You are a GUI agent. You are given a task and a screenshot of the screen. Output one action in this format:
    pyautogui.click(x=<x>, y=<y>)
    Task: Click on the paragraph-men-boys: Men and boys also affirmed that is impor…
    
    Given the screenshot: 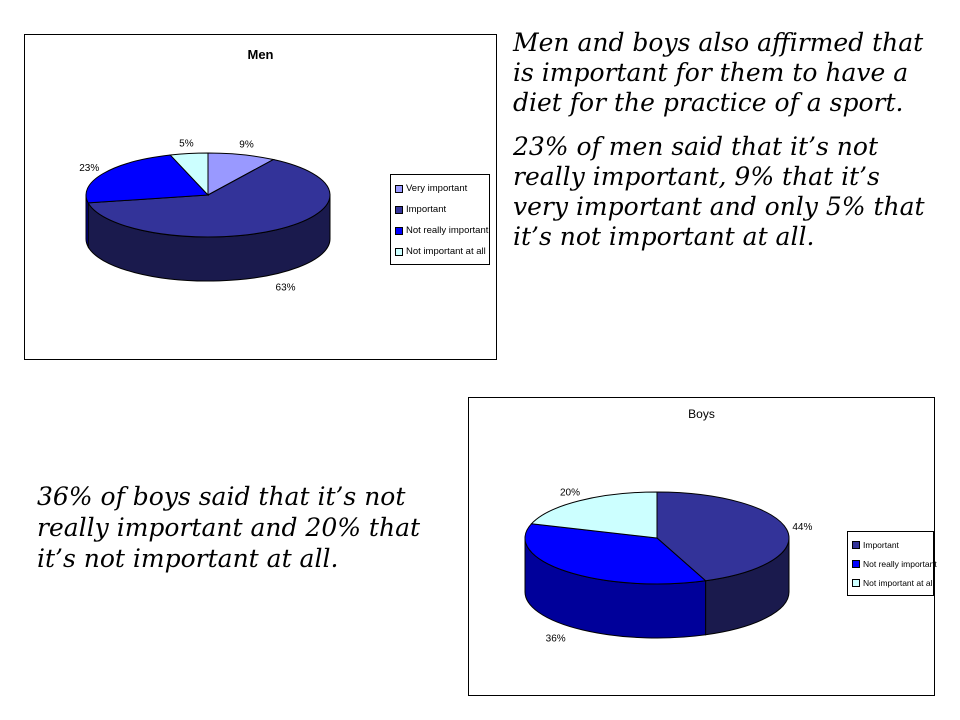 What is the action you would take?
    pyautogui.click(x=718, y=72)
    